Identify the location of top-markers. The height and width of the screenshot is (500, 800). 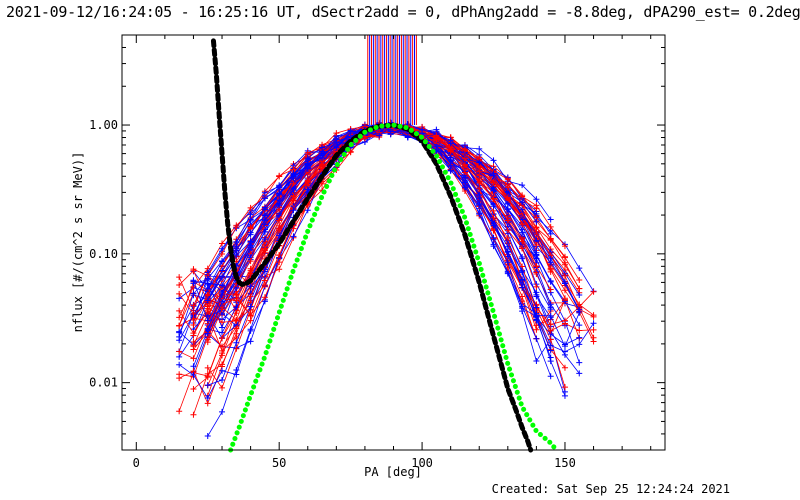
(392, 80).